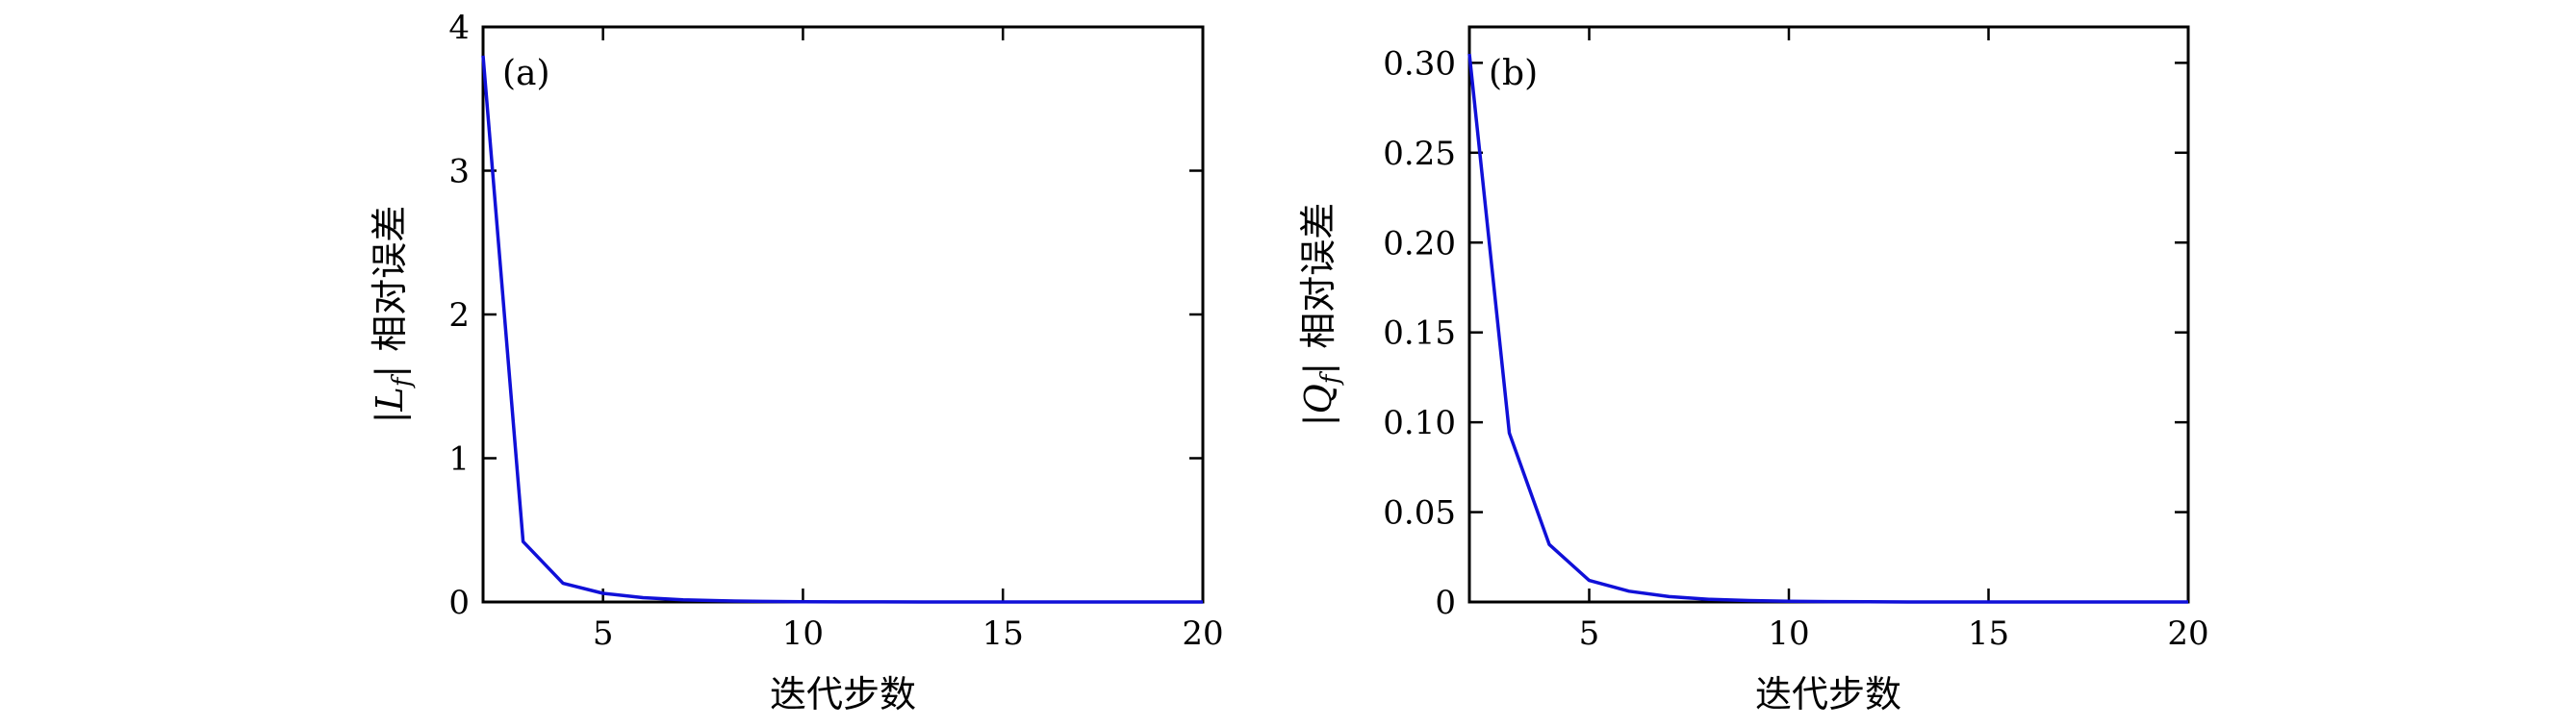 This screenshot has height=727, width=2576. Describe the element at coordinates (1419, 423) in the screenshot. I see `y-tick-label-2: 0.10` at that location.